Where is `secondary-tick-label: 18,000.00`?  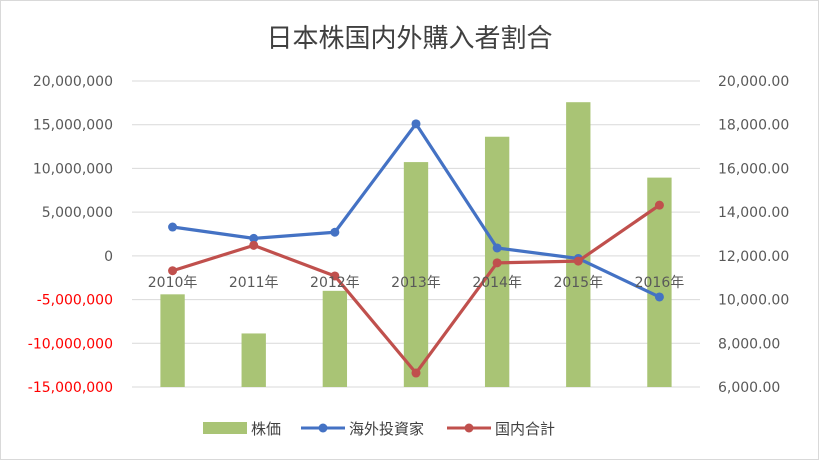 secondary-tick-label: 18,000.00 is located at coordinates (753, 126).